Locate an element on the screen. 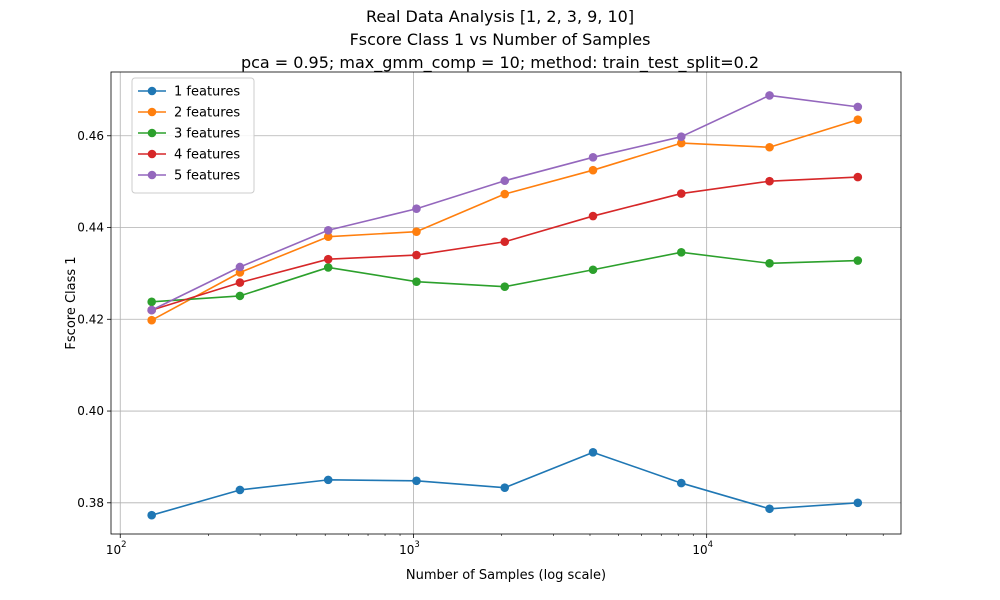 This screenshot has width=1000, height=600. legend-item: 2 features is located at coordinates (189, 113).